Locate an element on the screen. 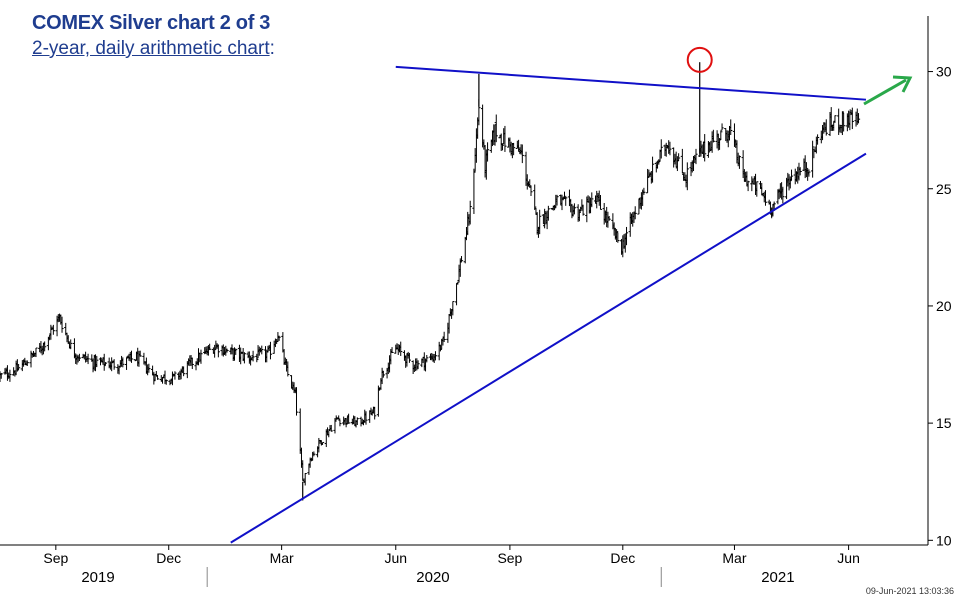 Image resolution: width=960 pixels, height=600 pixels. year-label: 2020 is located at coordinates (432, 577).